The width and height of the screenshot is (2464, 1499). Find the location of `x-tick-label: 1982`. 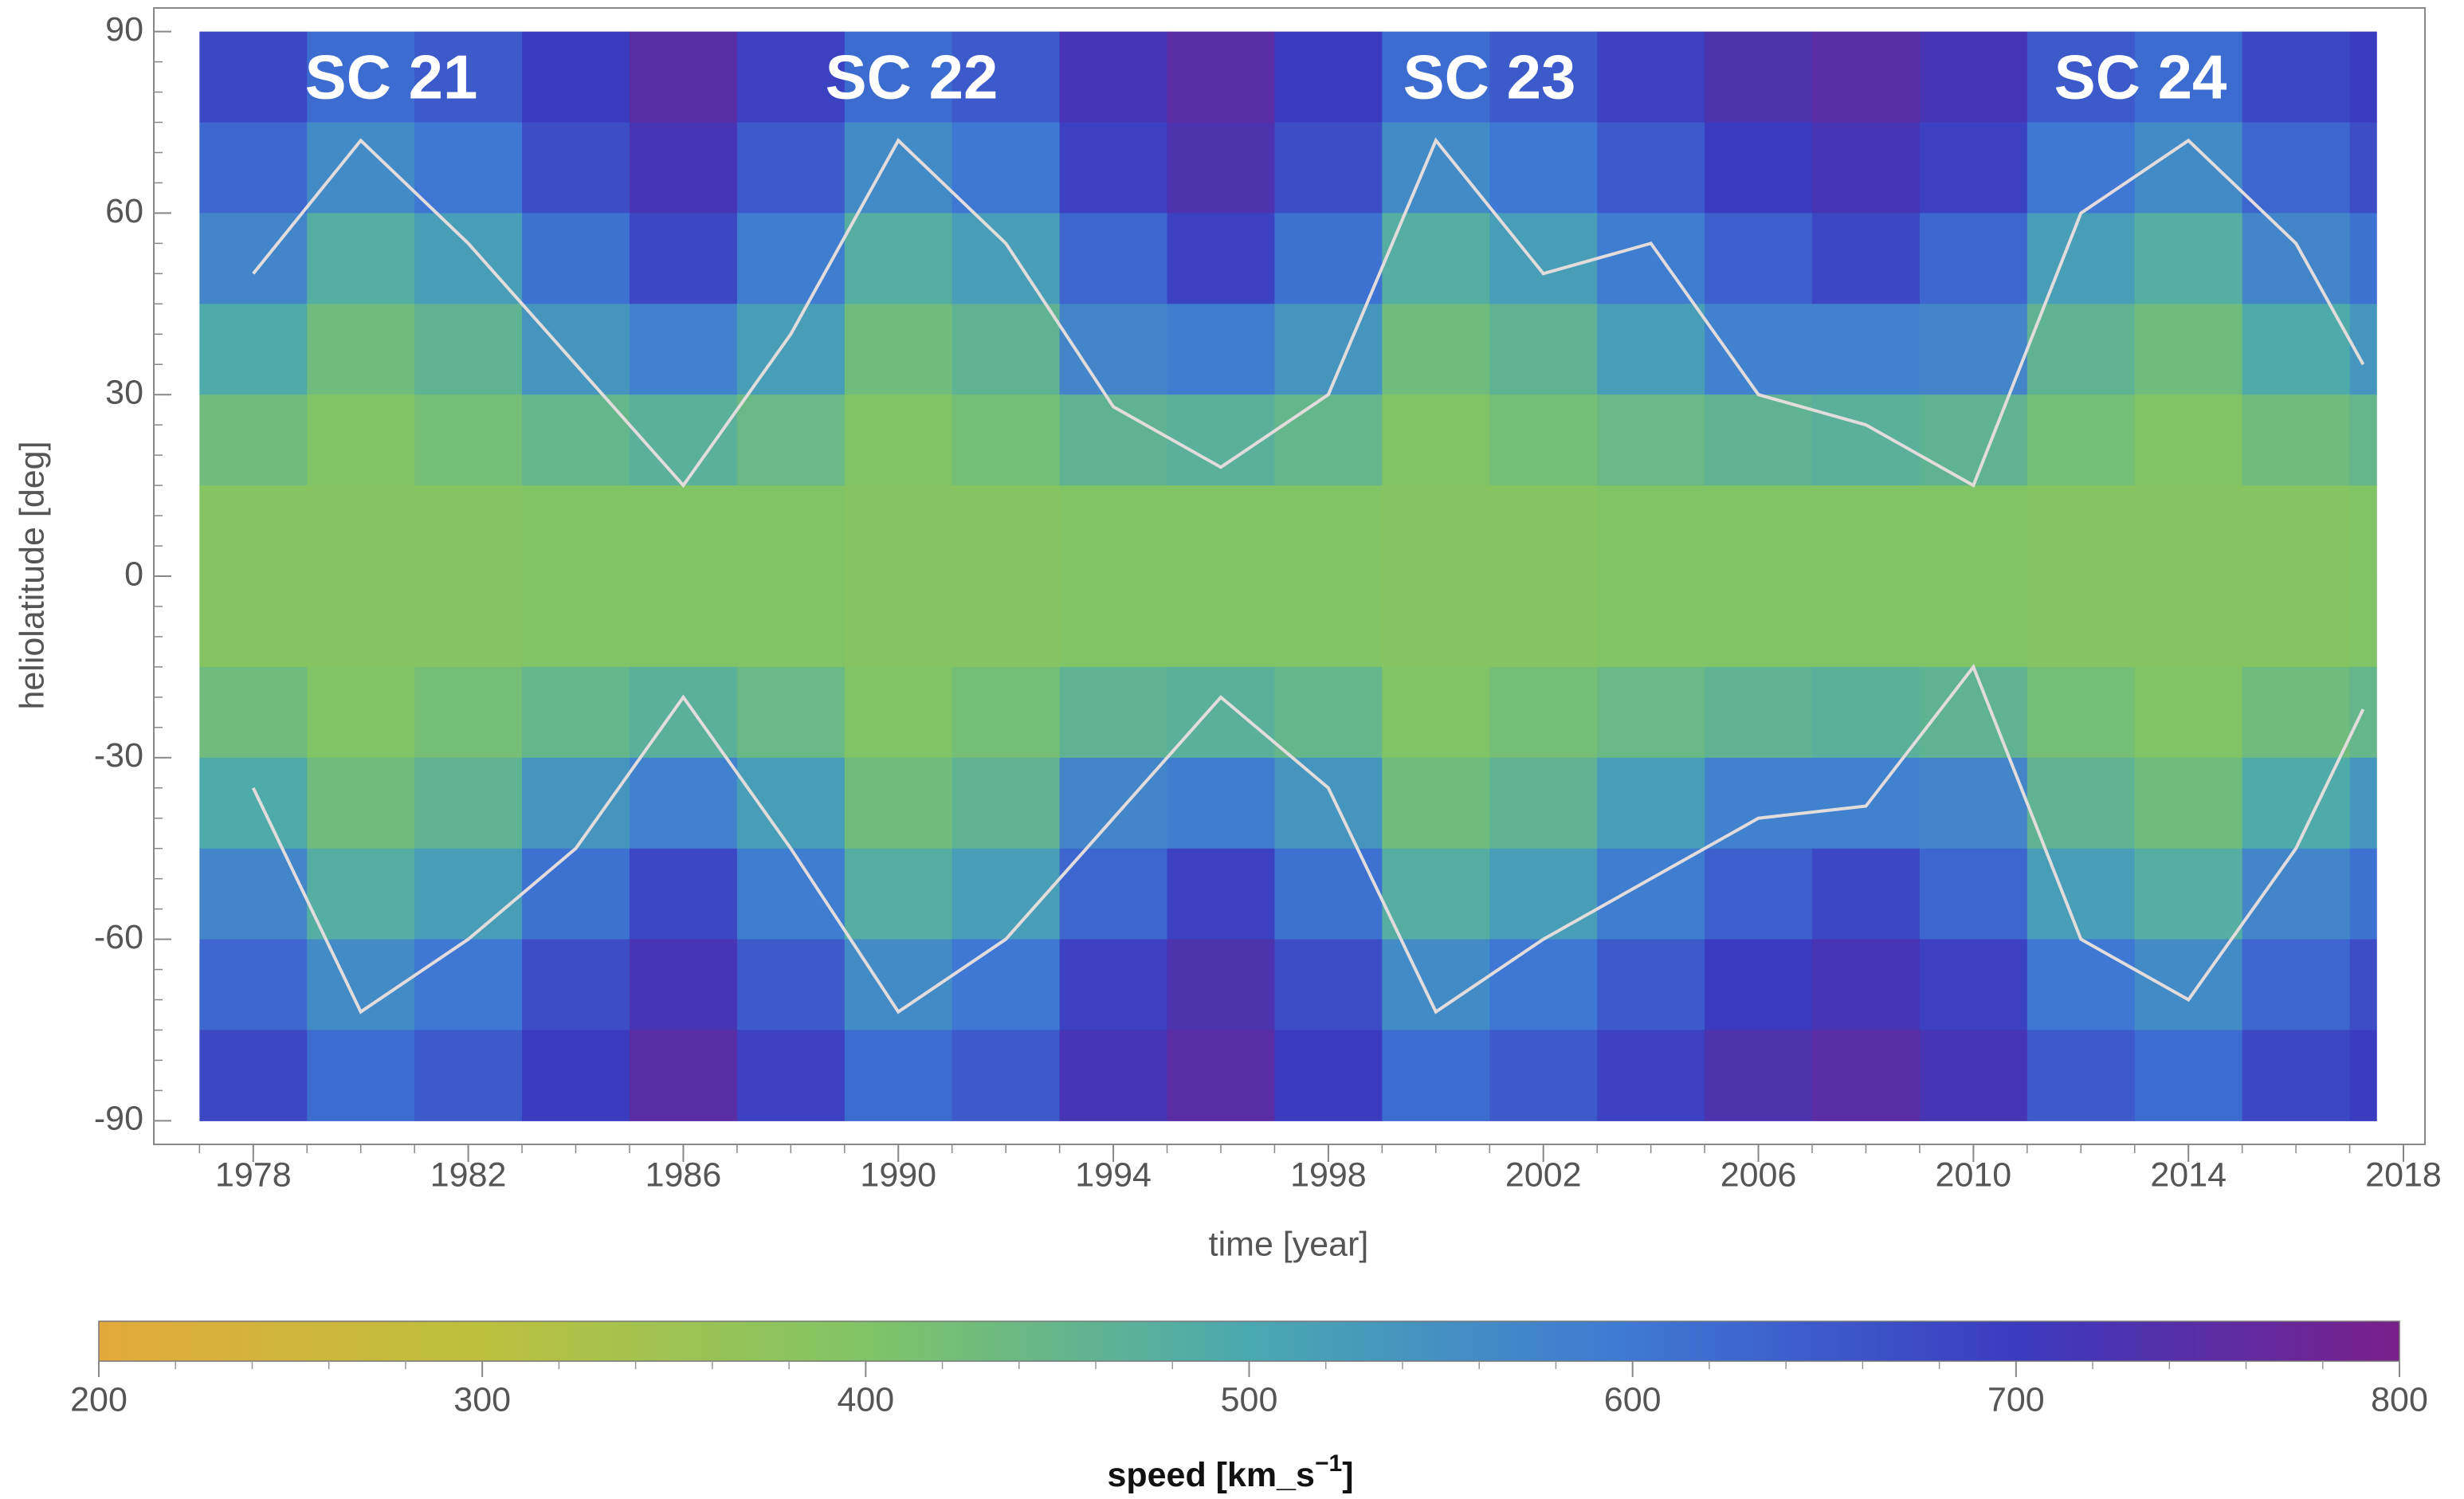

x-tick-label: 1982 is located at coordinates (469, 1175).